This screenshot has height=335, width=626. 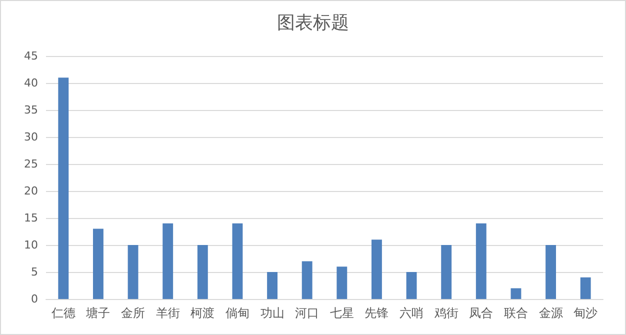 I want to click on y-tick-label: 40, so click(x=31, y=83).